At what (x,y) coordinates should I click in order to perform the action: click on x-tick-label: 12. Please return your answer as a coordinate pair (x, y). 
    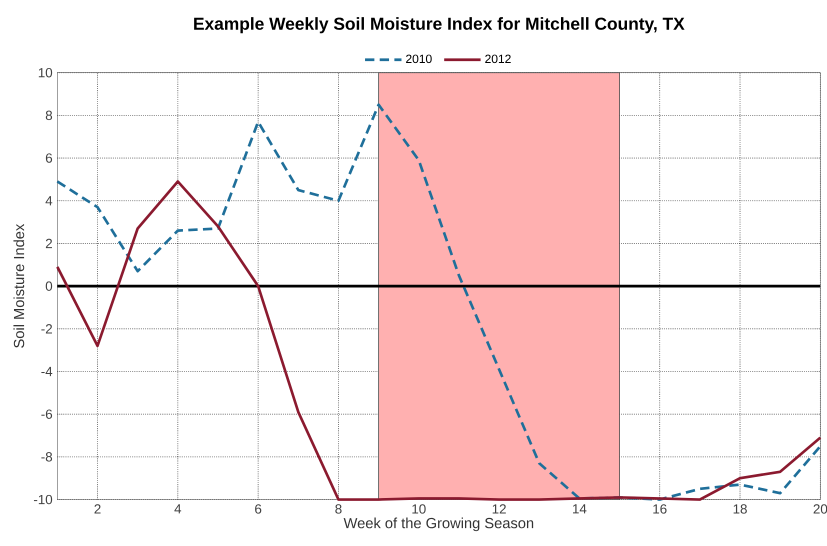
    Looking at the image, I should click on (499, 509).